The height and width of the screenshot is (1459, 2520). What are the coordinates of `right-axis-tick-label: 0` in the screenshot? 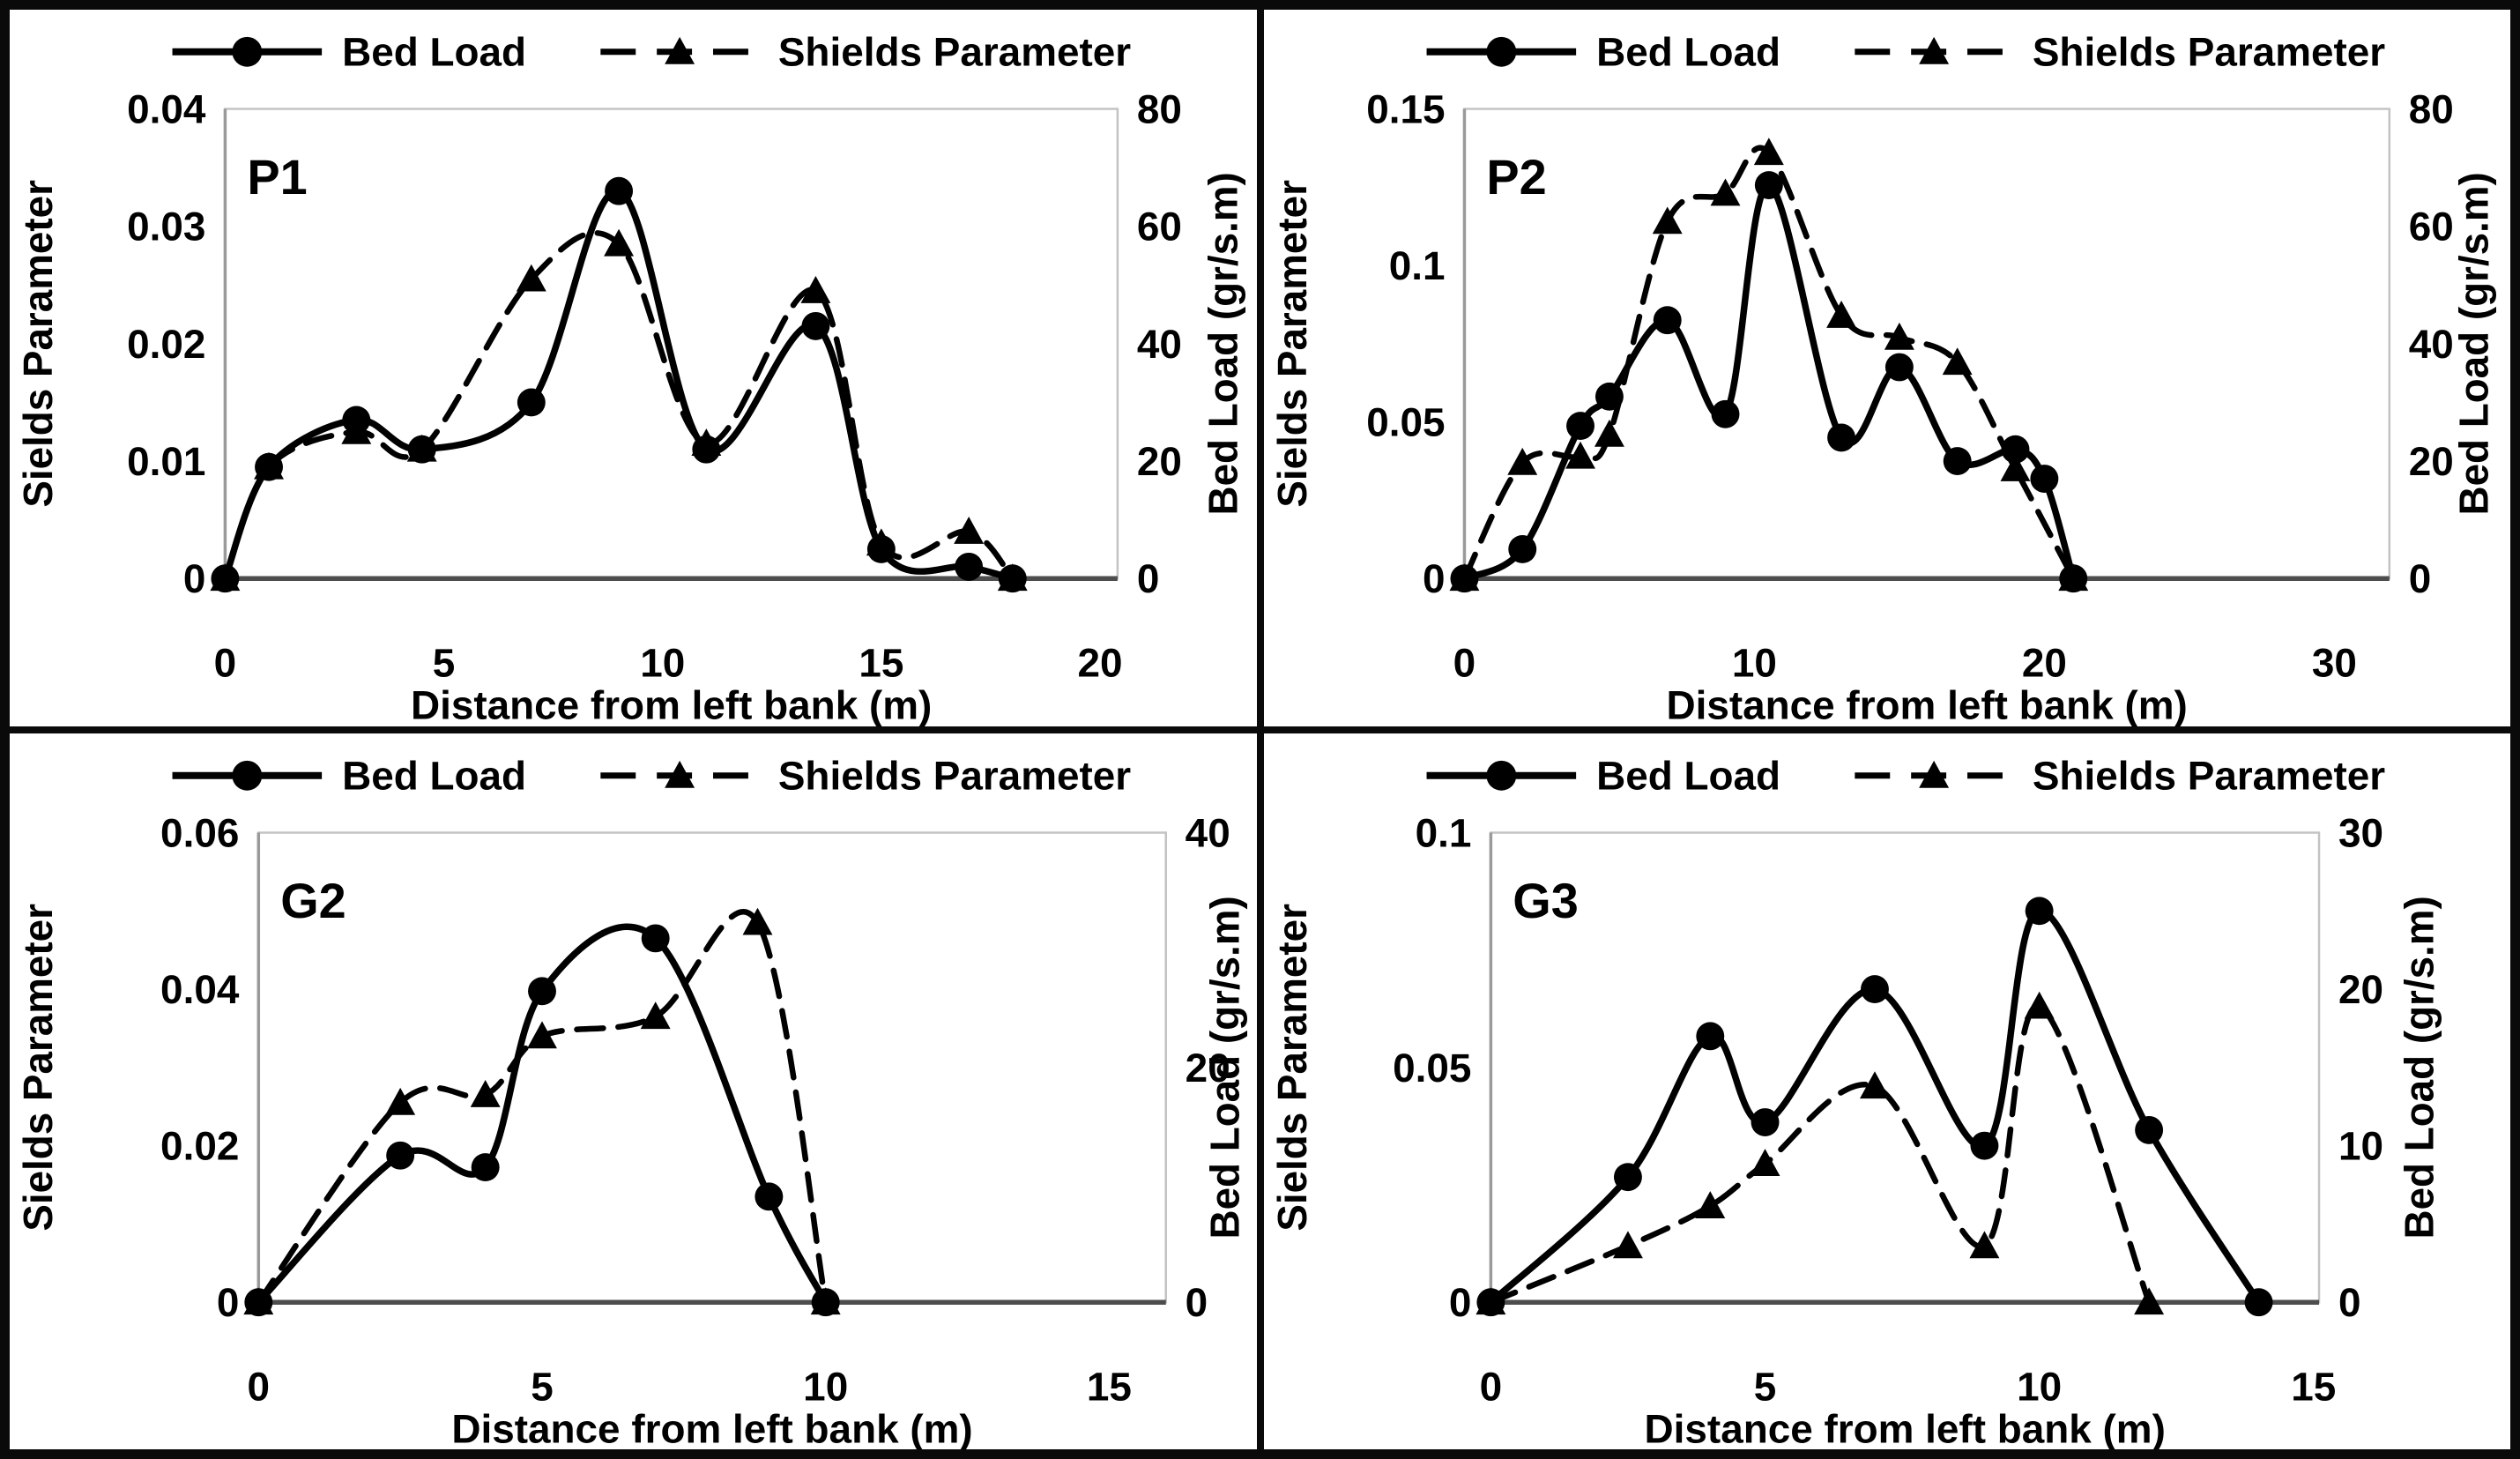 It's located at (1148, 578).